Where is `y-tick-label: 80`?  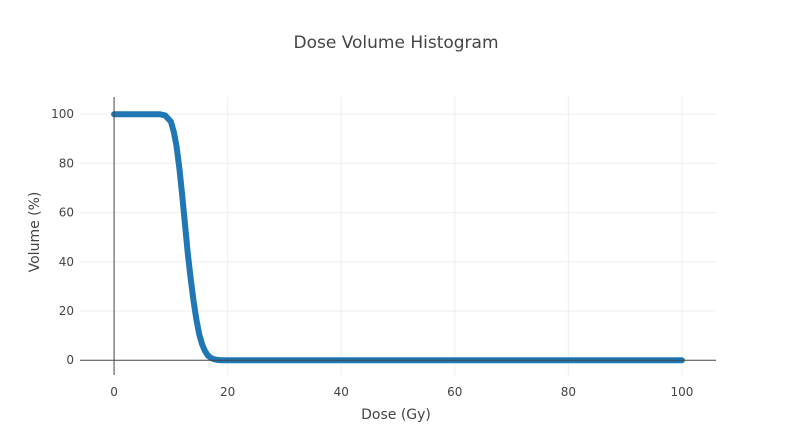 y-tick-label: 80 is located at coordinates (66, 163).